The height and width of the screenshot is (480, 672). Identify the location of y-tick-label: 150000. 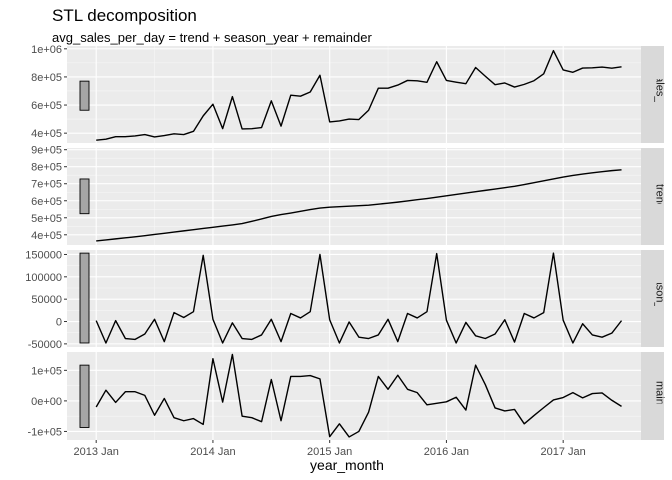
(43, 255).